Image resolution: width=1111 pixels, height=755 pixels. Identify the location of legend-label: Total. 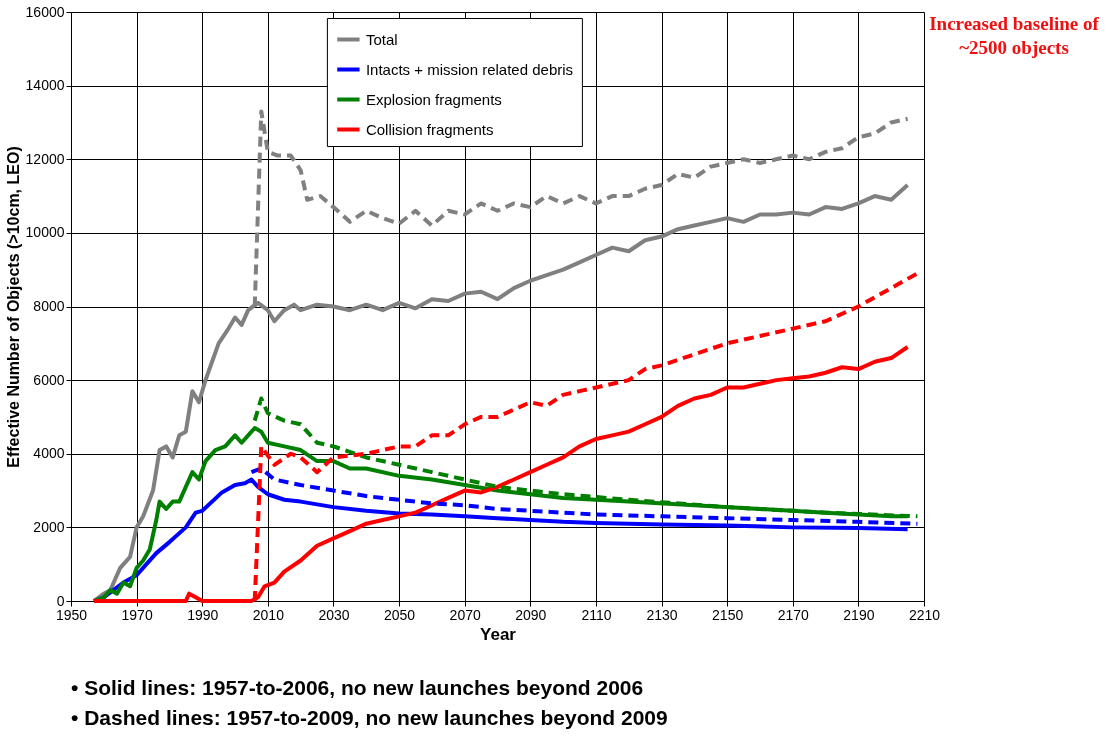
(381, 39).